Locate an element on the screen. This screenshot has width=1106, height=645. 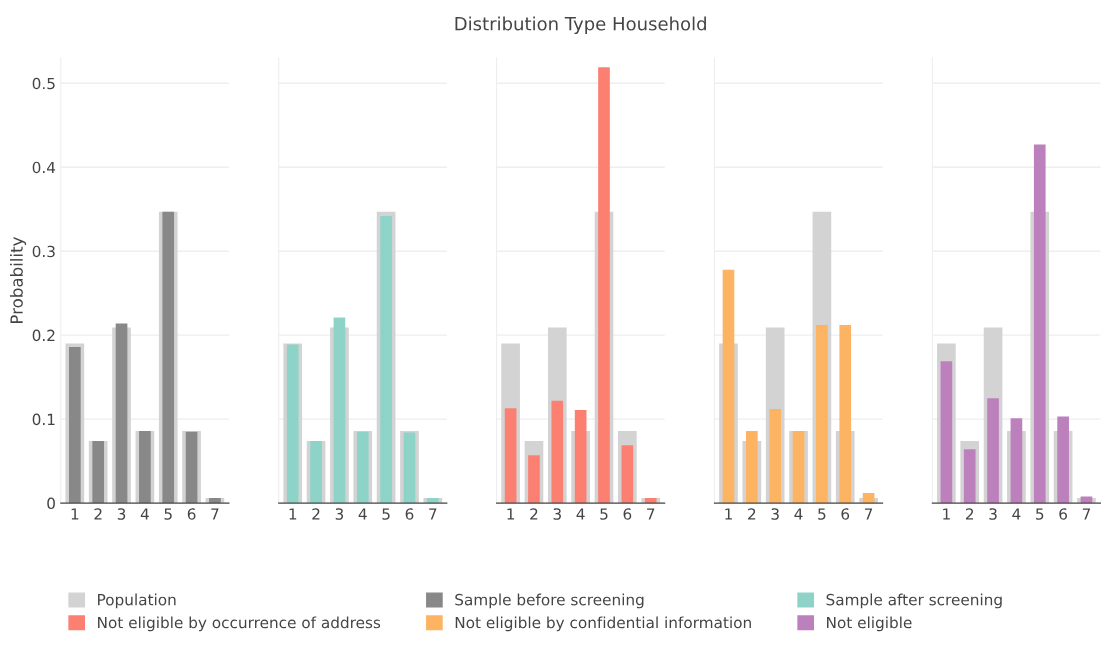
chart-title: Distribution Type Household is located at coordinates (580, 25).